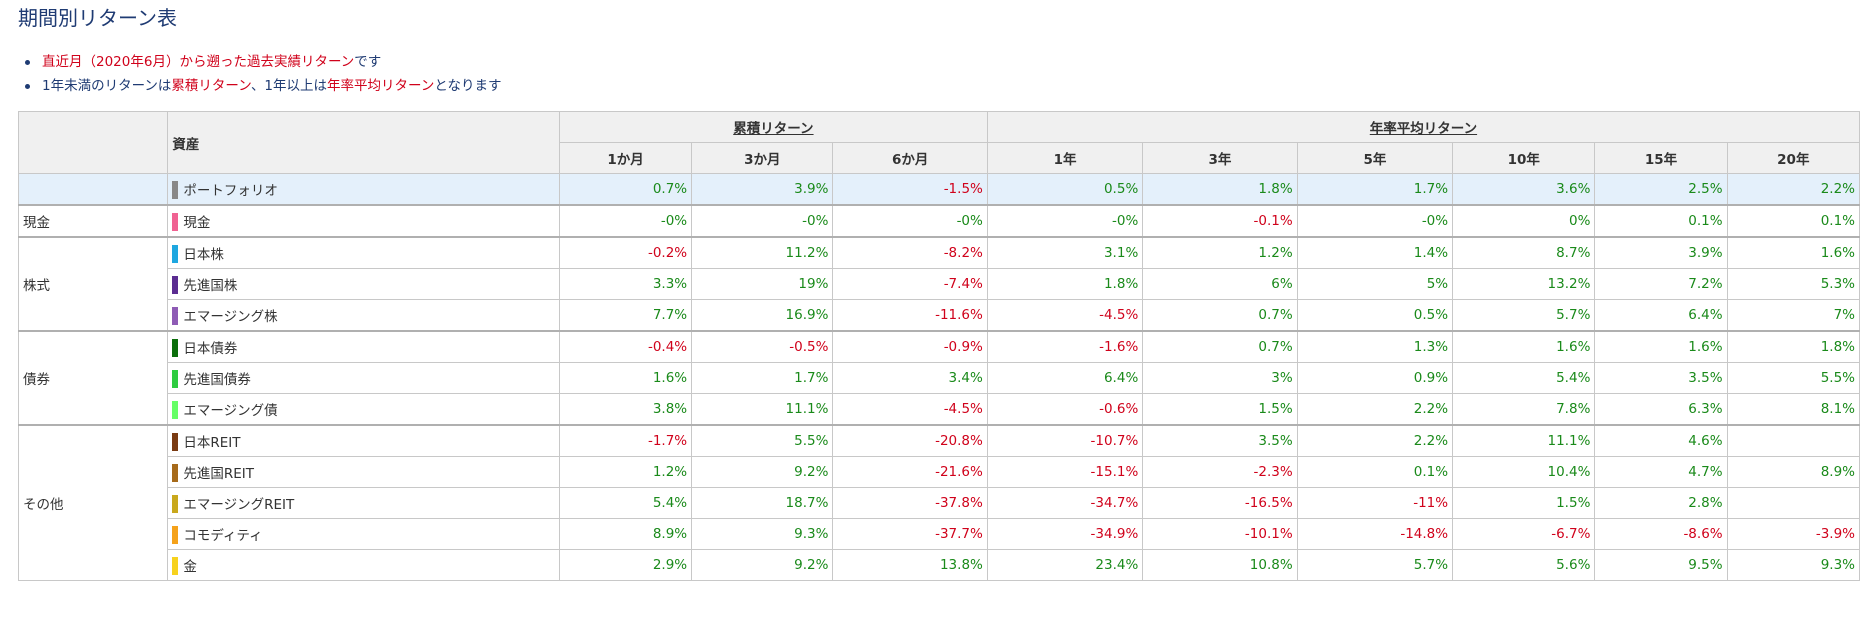 This screenshot has width=1872, height=630. Describe the element at coordinates (948, 86) in the screenshot. I see `note-item: 1年未満のリターンは累積リターン、1年以上は年率平均リターンとなります` at that location.